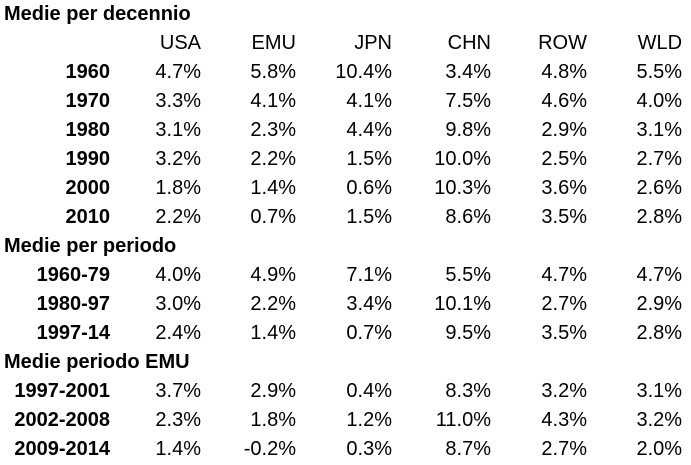 The height and width of the screenshot is (465, 691). What do you see at coordinates (564, 188) in the screenshot?
I see `cell: 3.6%` at bounding box center [564, 188].